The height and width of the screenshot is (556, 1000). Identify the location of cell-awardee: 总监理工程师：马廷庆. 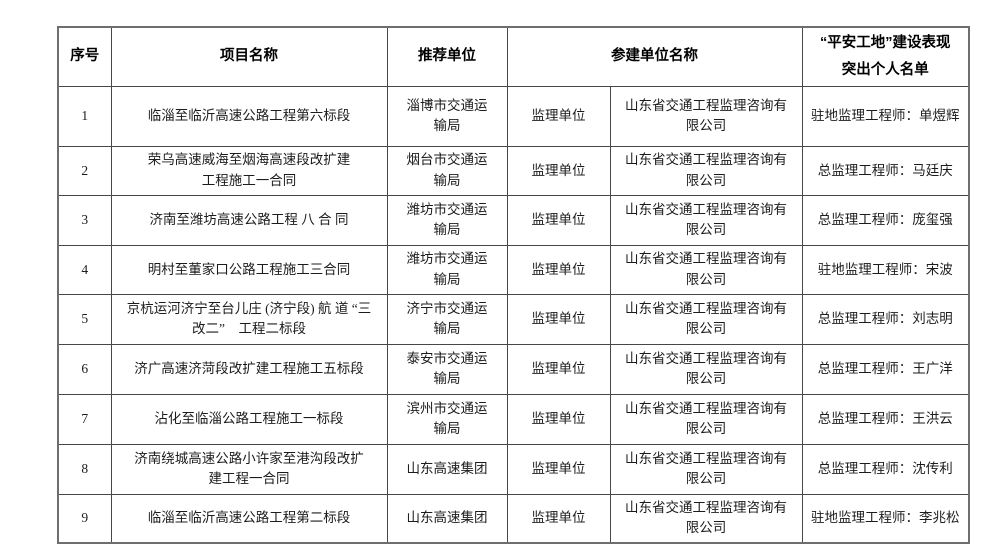
(885, 170).